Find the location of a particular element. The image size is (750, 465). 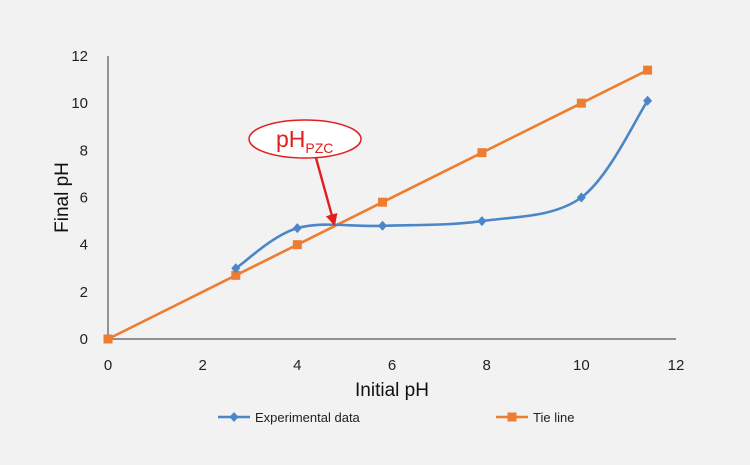

y-tick-label: 10 is located at coordinates (79, 103).